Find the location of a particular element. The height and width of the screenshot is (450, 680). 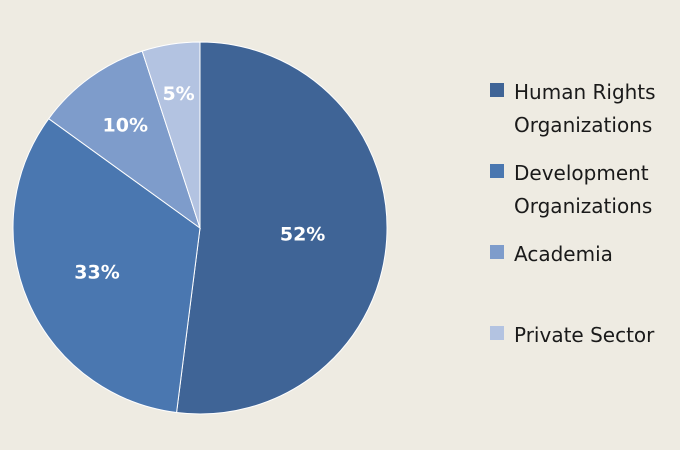

legend-swatch-academia is located at coordinates (497, 252).